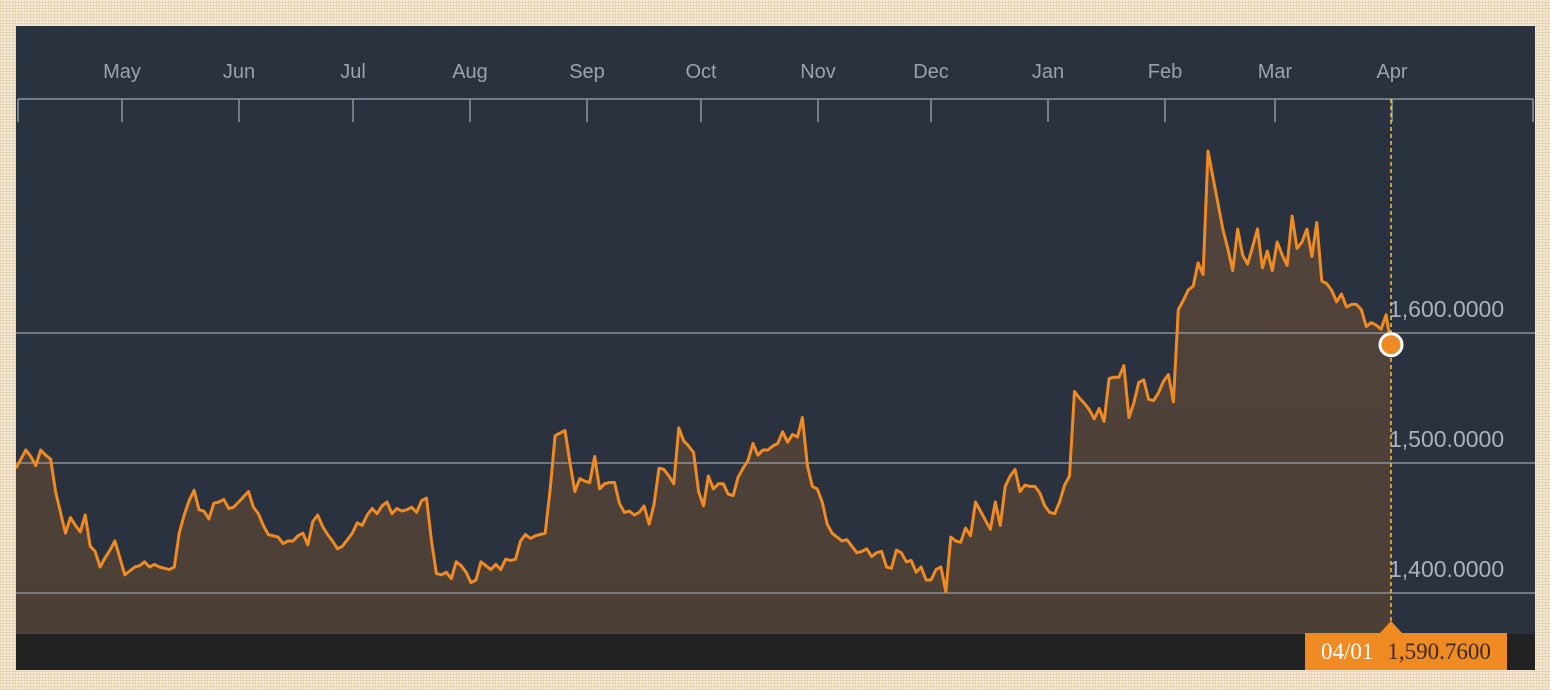 This screenshot has height=690, width=1550. I want to click on range-navigator-strip, so click(775, 652).